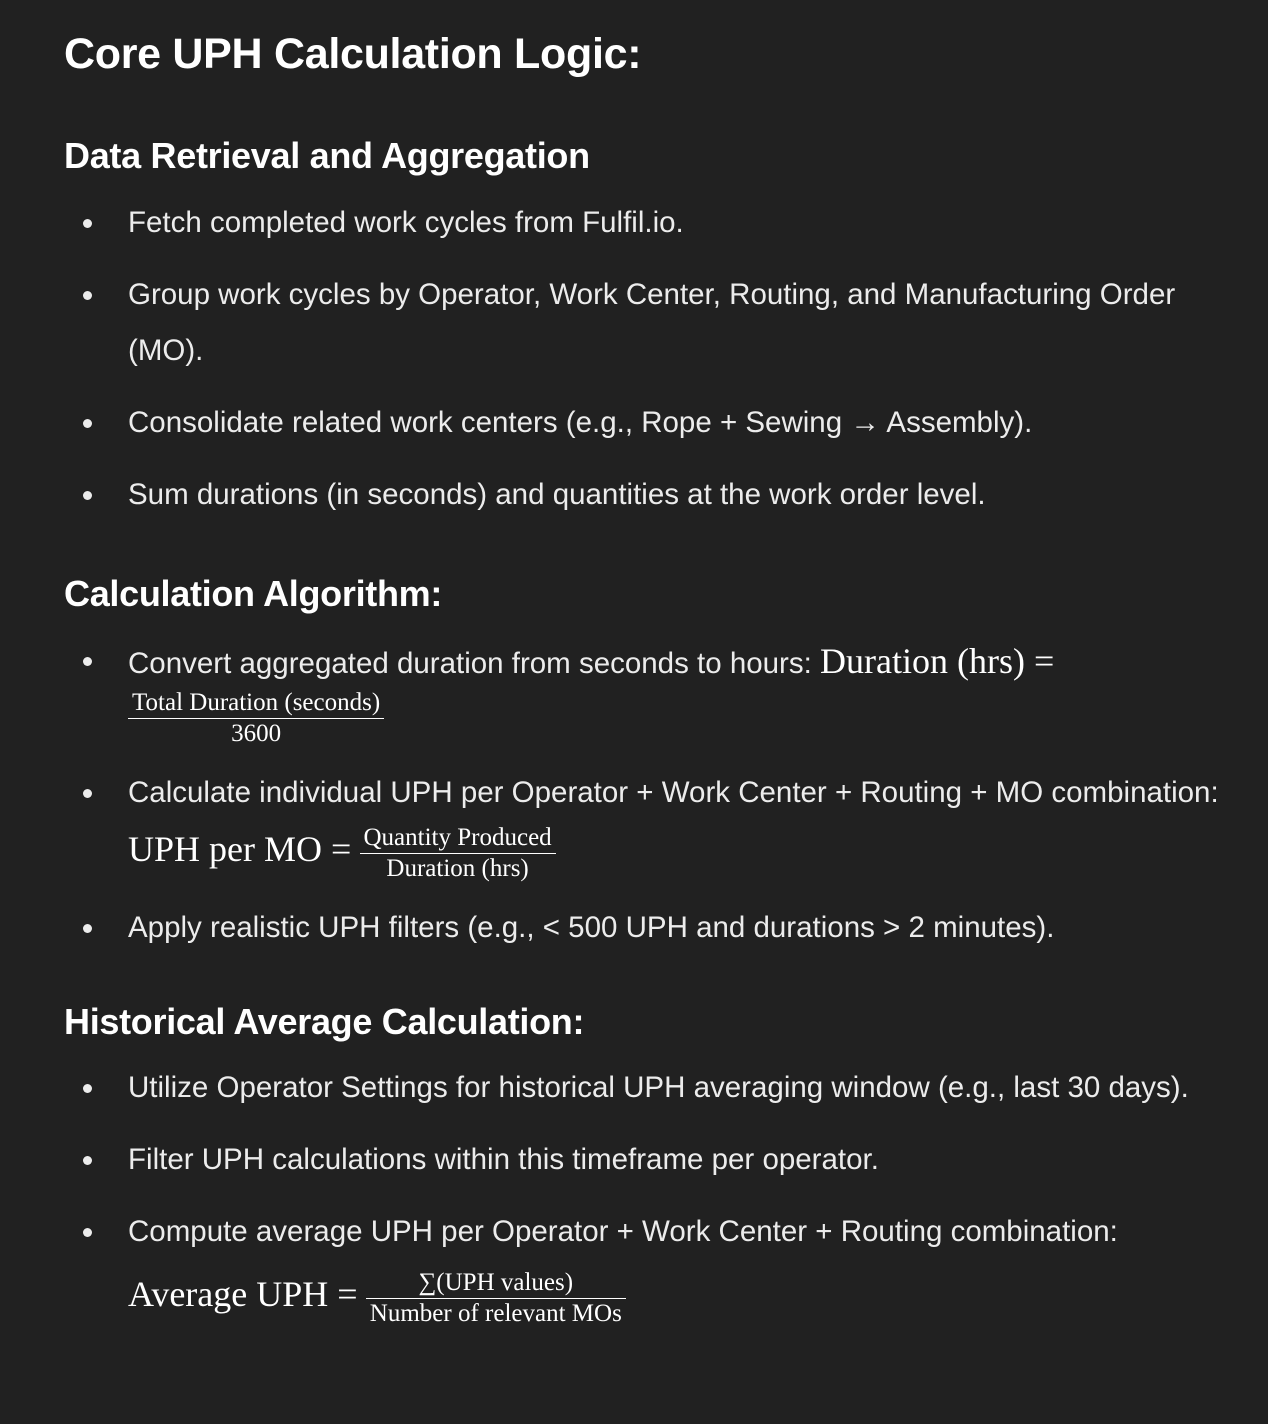  What do you see at coordinates (495, 1283) in the screenshot?
I see `fraction-numerator: ∑(UPH values)` at bounding box center [495, 1283].